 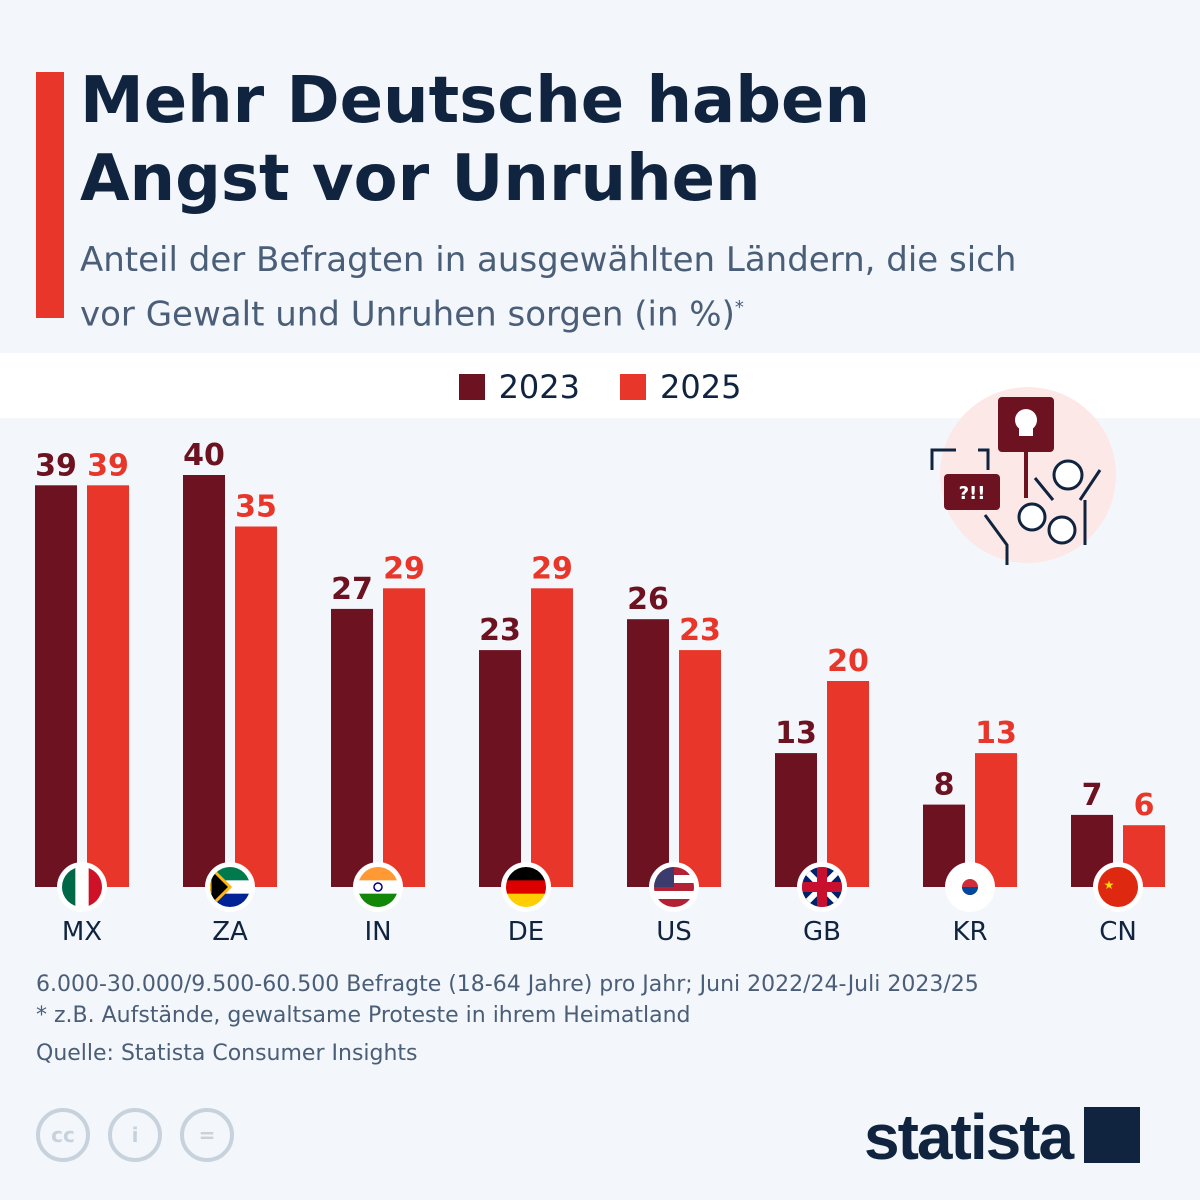 I want to click on category-label: IN, so click(x=377, y=932).